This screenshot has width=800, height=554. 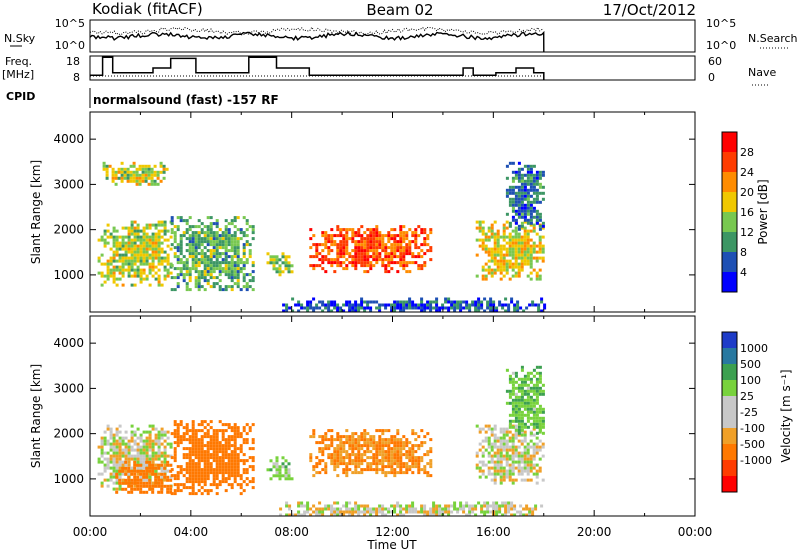 What do you see at coordinates (752, 428) in the screenshot?
I see `colorbar-tick-label: -100` at bounding box center [752, 428].